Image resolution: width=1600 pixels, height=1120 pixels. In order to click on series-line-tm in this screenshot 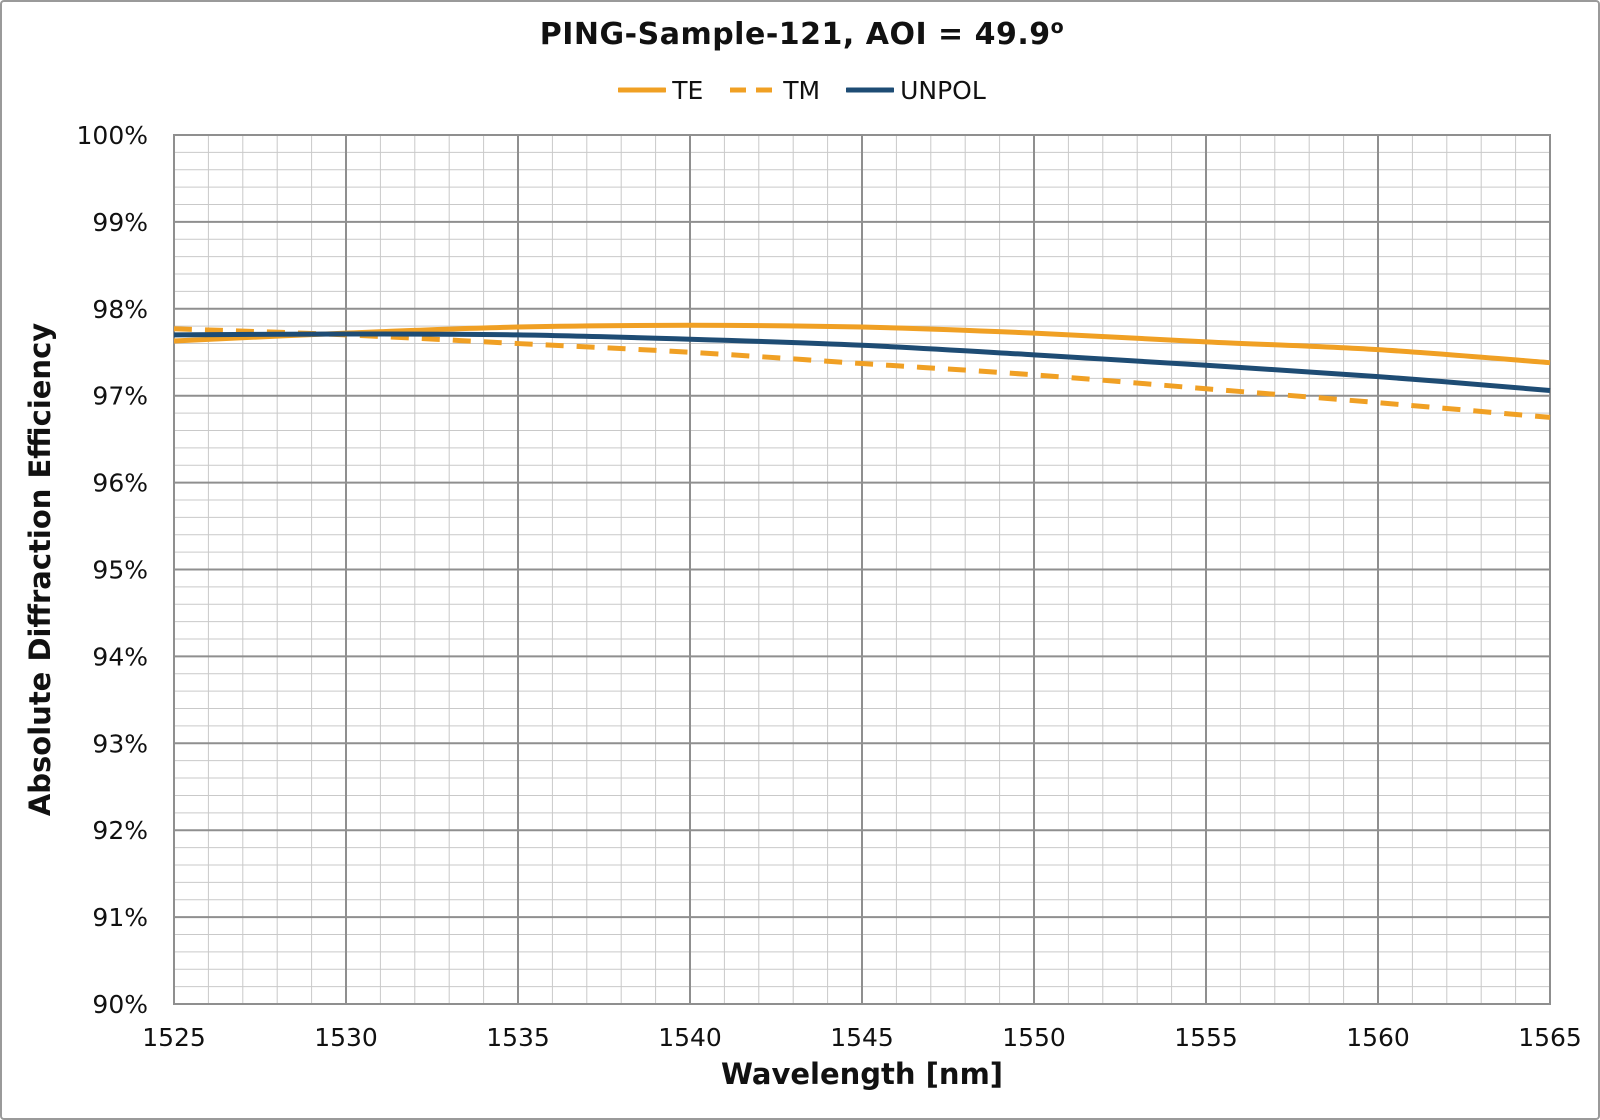, I will do `click(862, 373)`.